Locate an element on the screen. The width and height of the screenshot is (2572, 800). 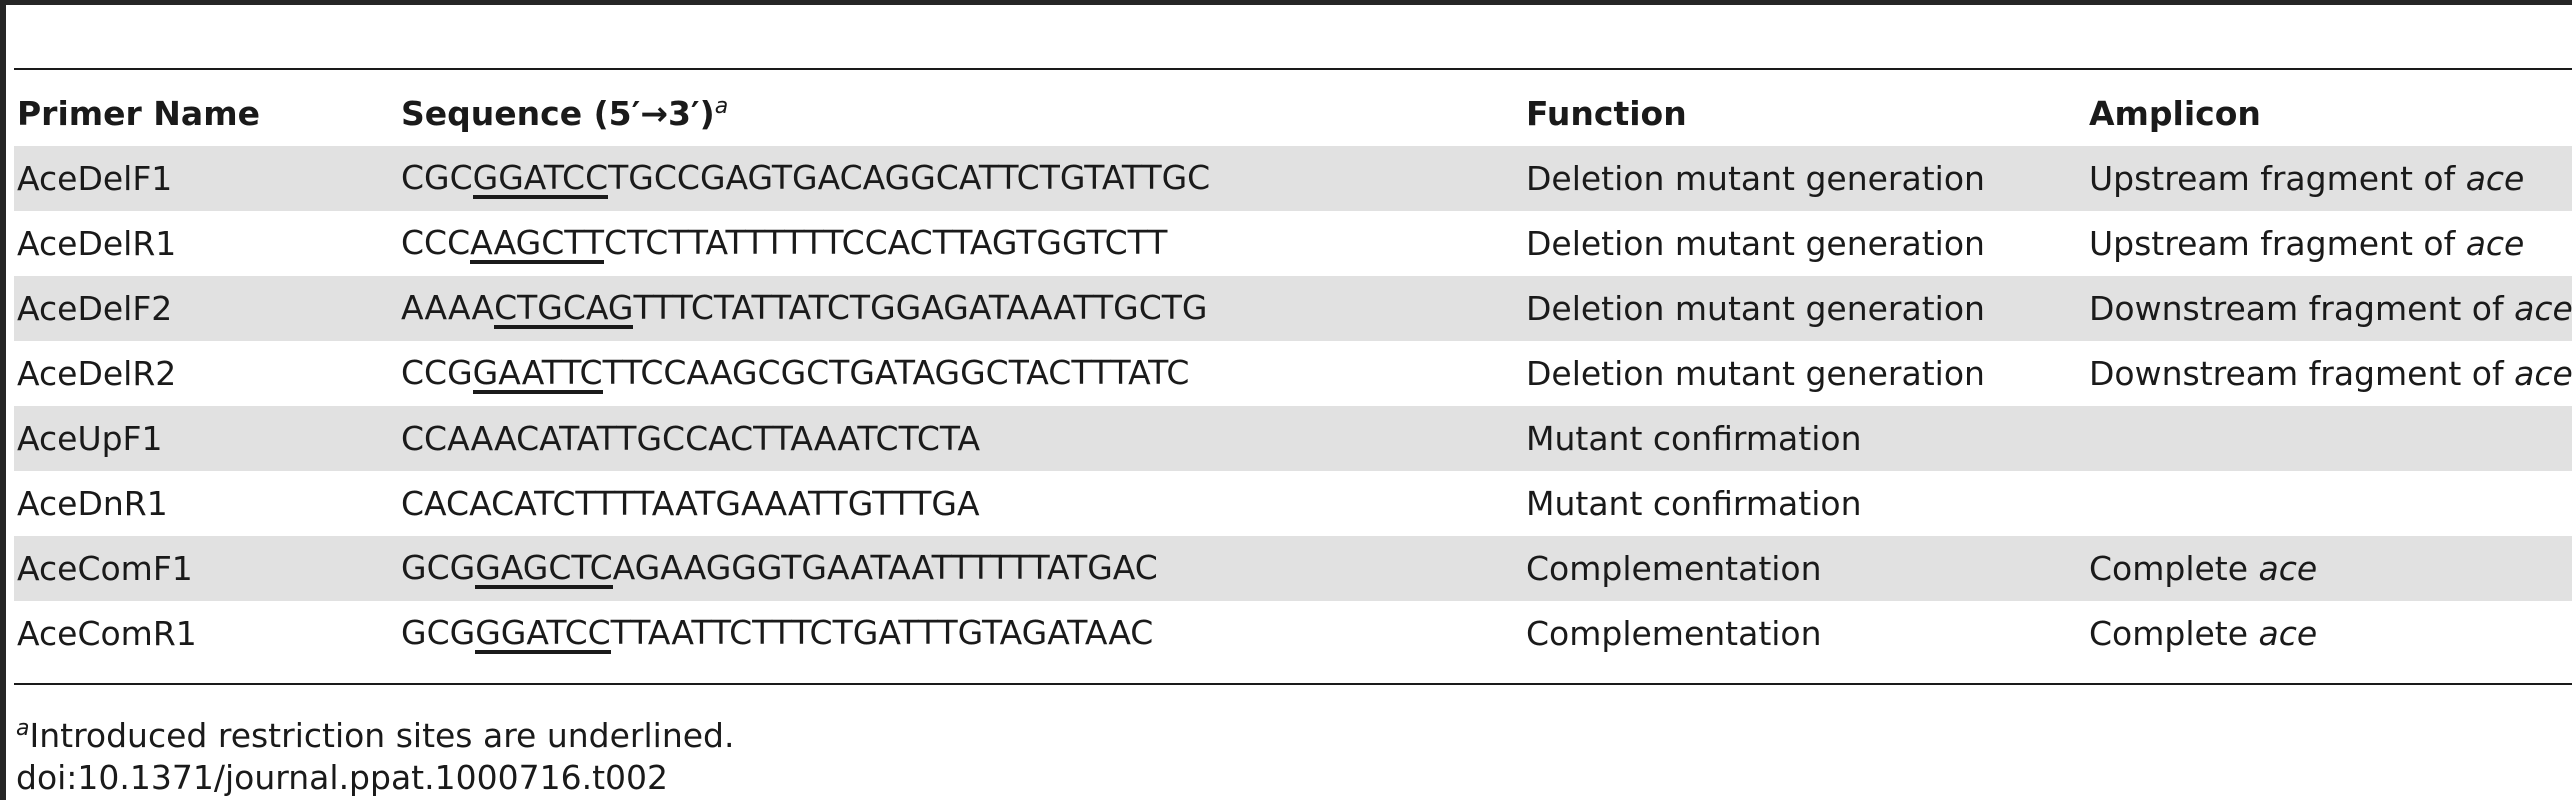
sequence-suffix: AGAAGGGTGAATAATTTTTTATGAC is located at coordinates (885, 567).